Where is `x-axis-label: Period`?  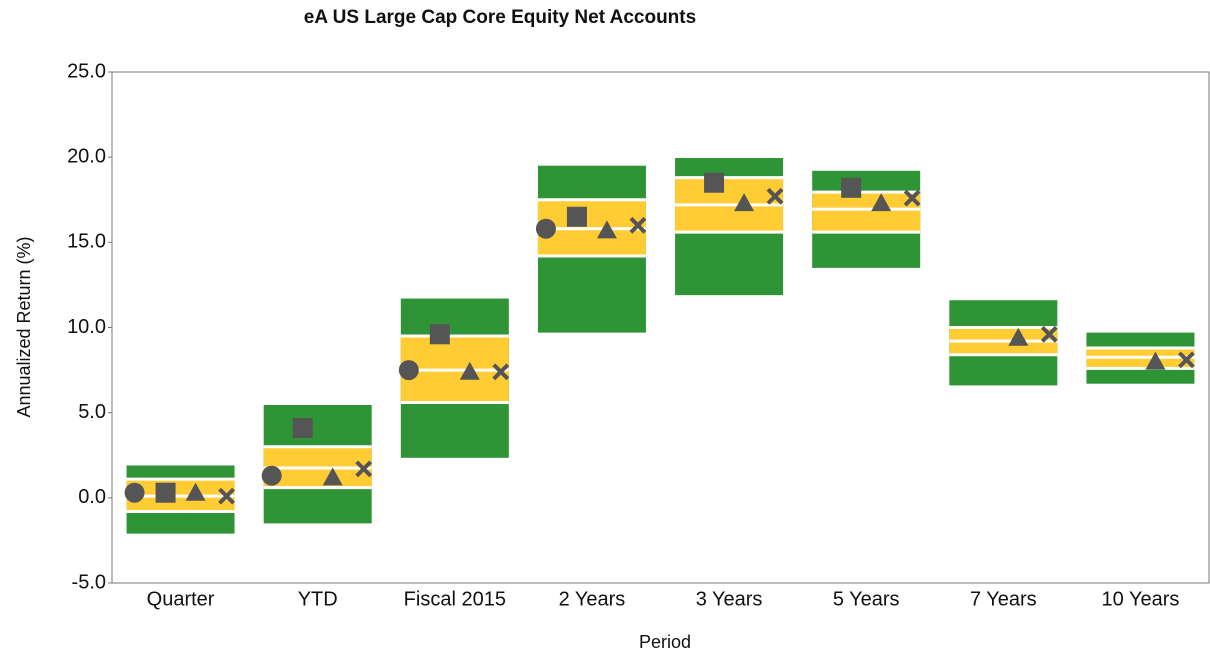
x-axis-label: Period is located at coordinates (665, 642).